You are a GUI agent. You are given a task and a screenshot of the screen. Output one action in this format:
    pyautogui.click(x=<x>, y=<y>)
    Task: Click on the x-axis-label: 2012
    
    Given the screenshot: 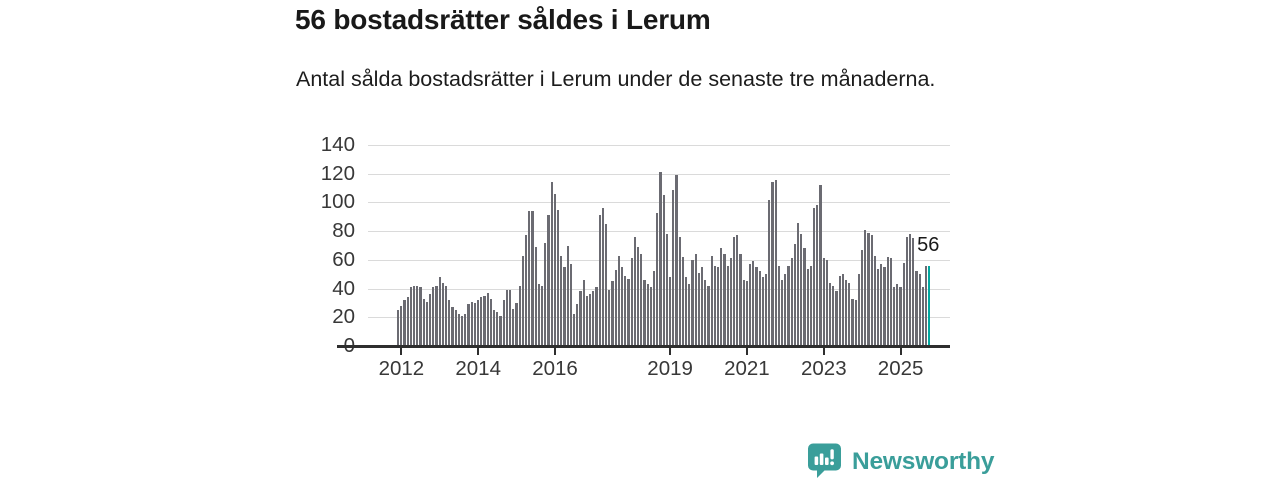 What is the action you would take?
    pyautogui.click(x=401, y=368)
    